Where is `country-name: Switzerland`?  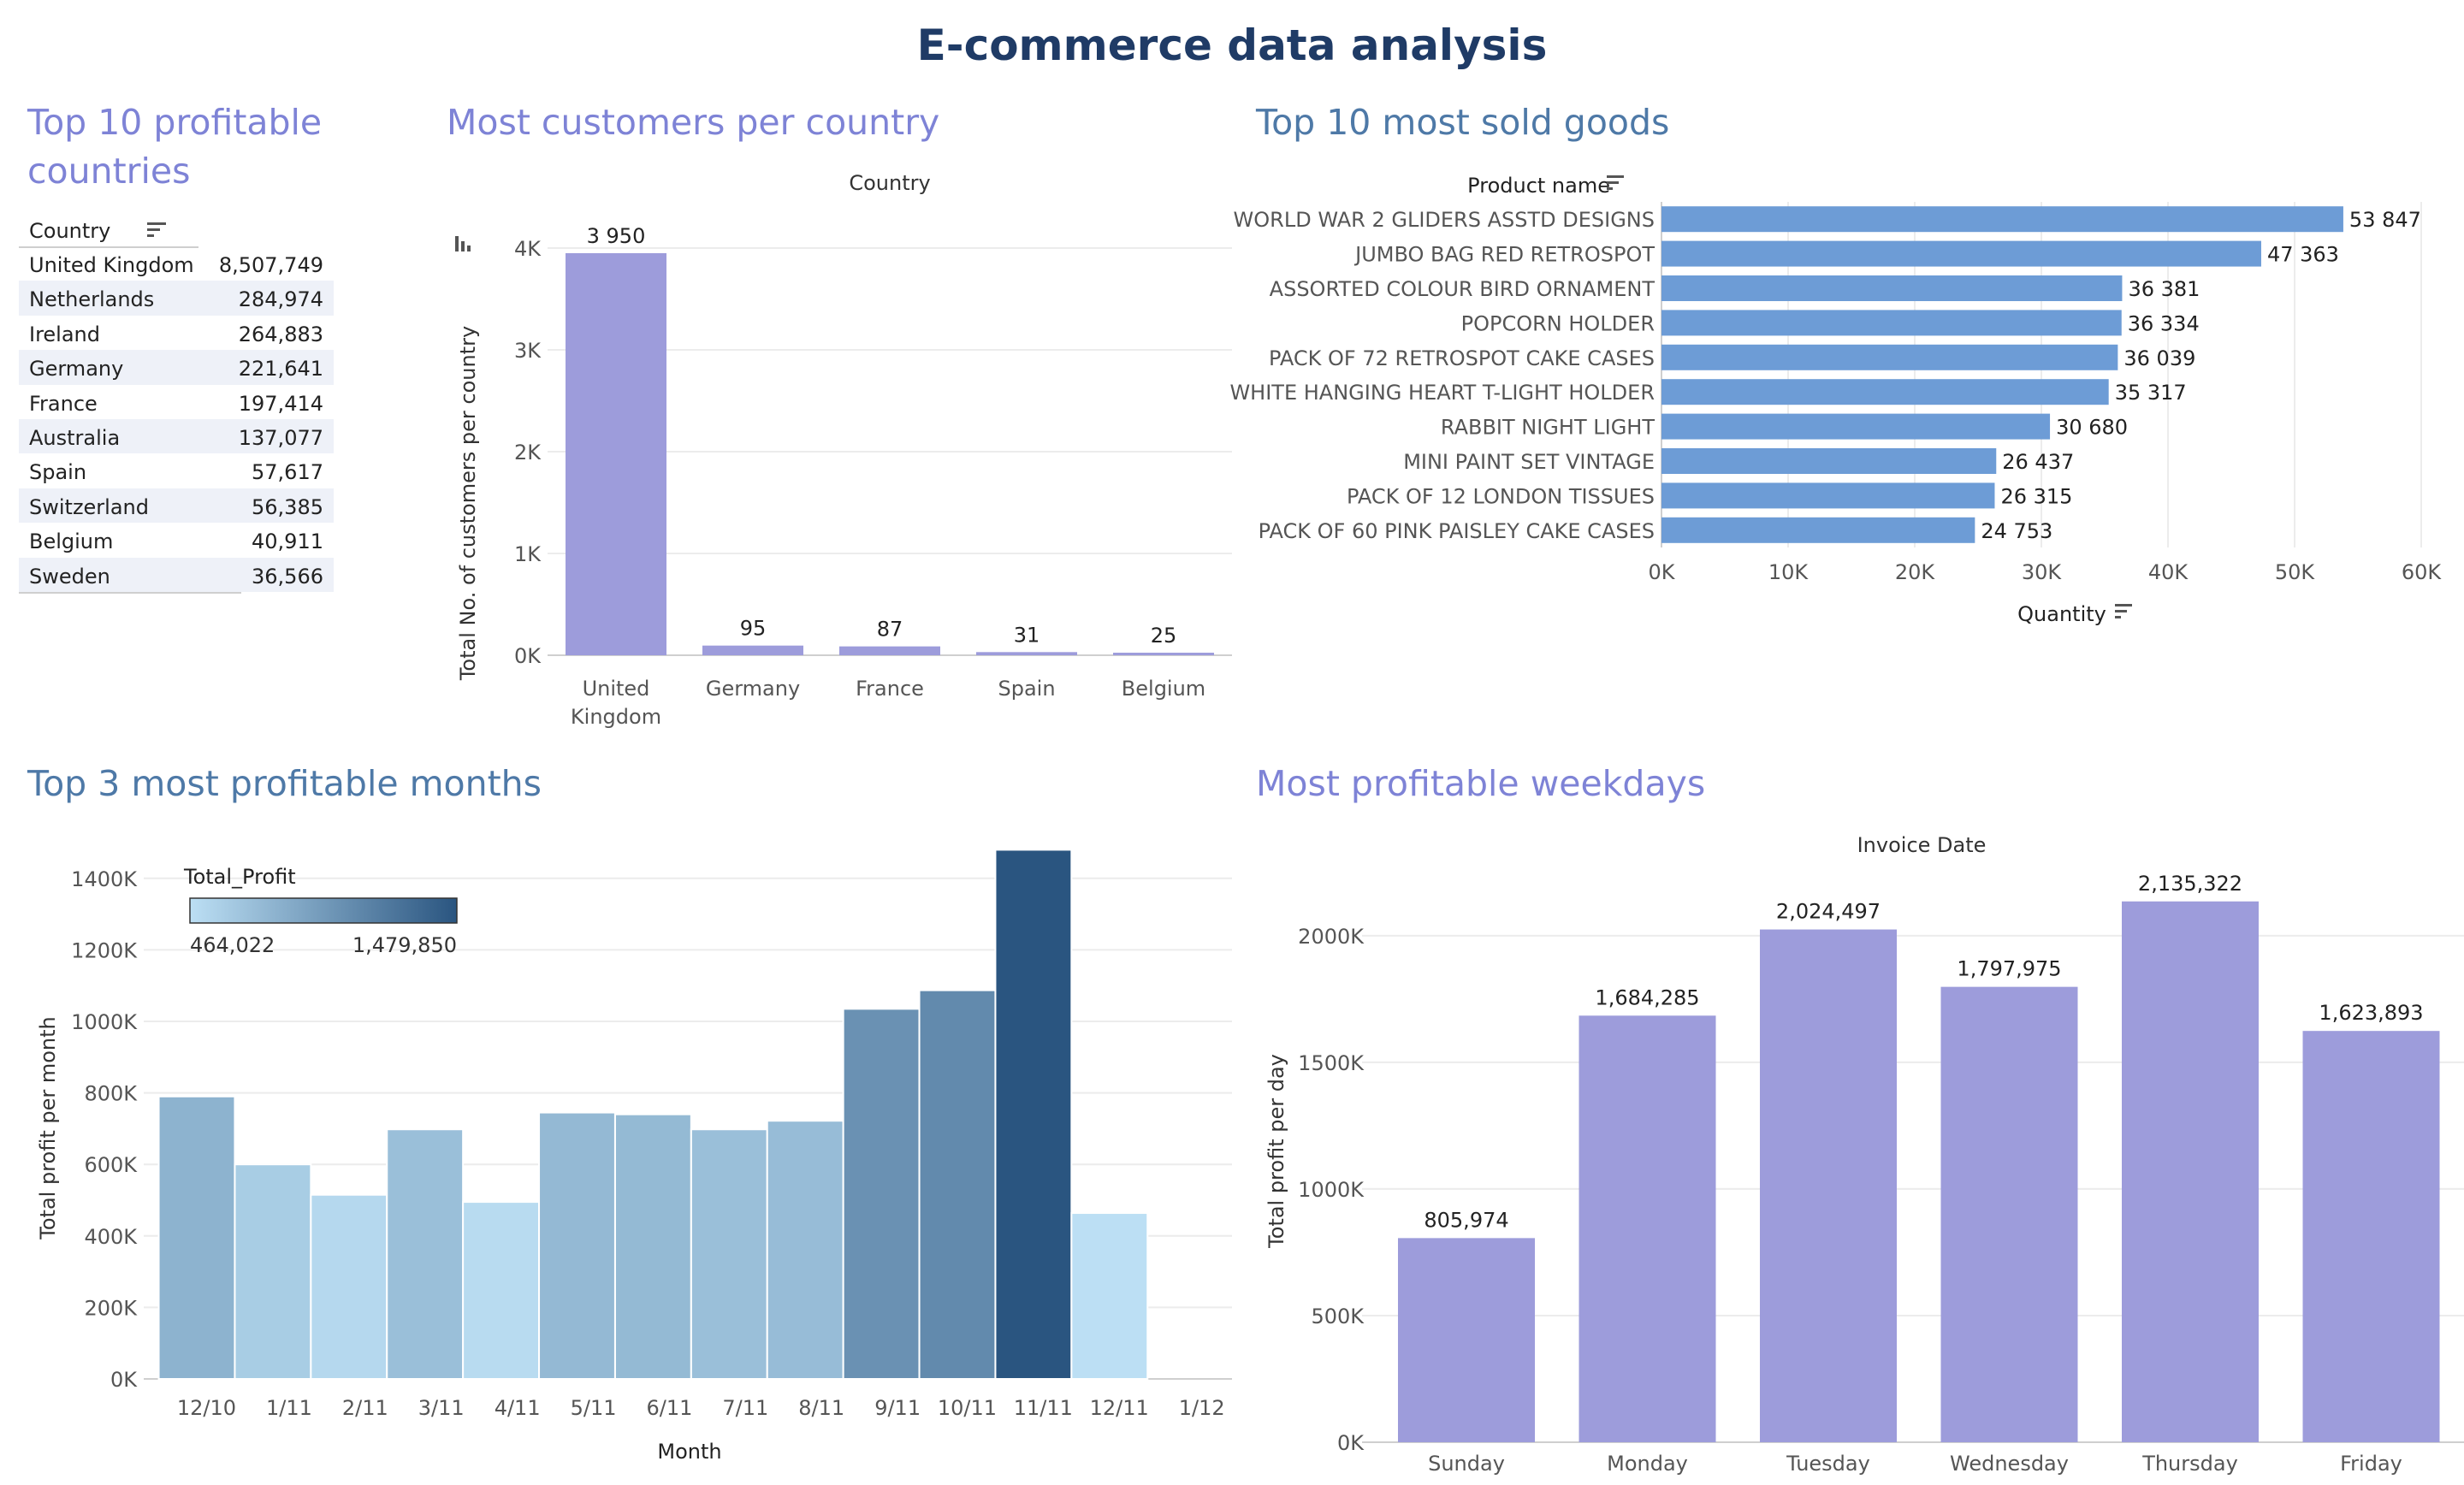 country-name: Switzerland is located at coordinates (89, 506).